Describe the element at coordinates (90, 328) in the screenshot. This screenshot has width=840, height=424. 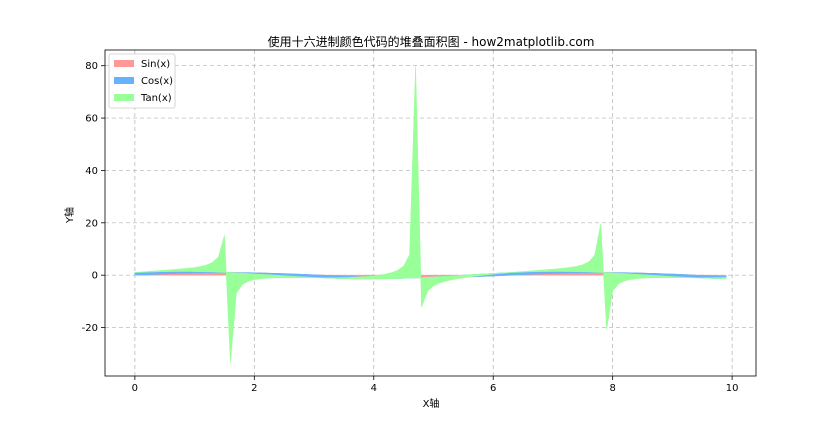
I see `y-tick-label: -20` at that location.